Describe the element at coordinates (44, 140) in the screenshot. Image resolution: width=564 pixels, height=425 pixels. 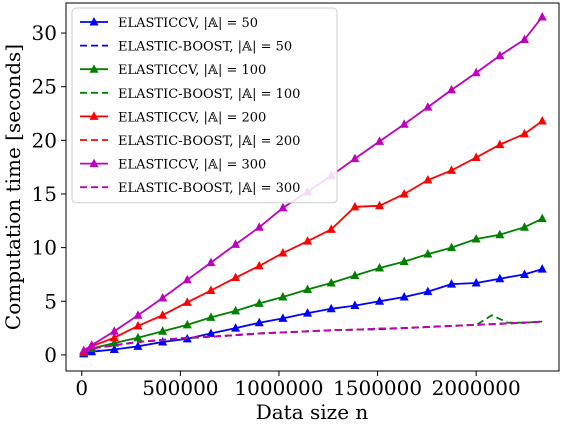
I see `y-tick-label: 20` at that location.